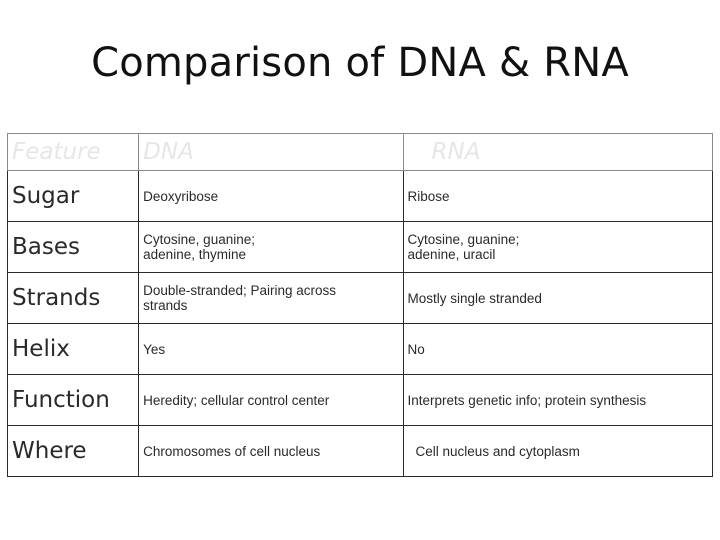  I want to click on dna-cell: Heredity; cellular control center, so click(271, 400).